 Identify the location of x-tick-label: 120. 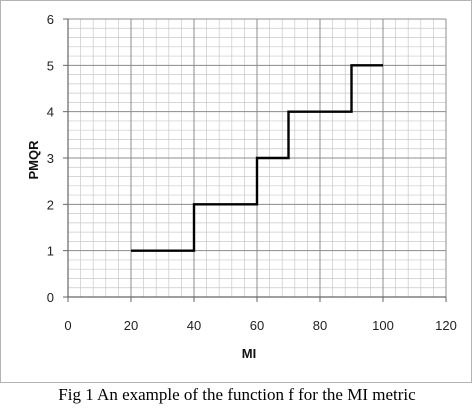
(446, 325).